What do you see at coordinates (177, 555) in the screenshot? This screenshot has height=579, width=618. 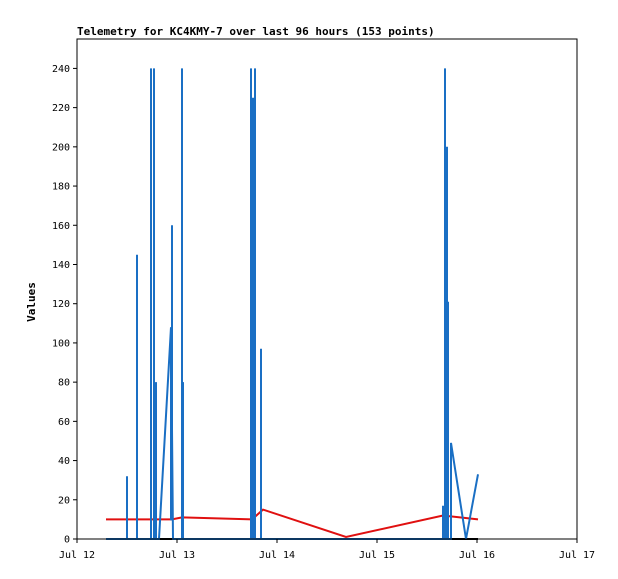 I see `x-tick-label: Jul 13` at bounding box center [177, 555].